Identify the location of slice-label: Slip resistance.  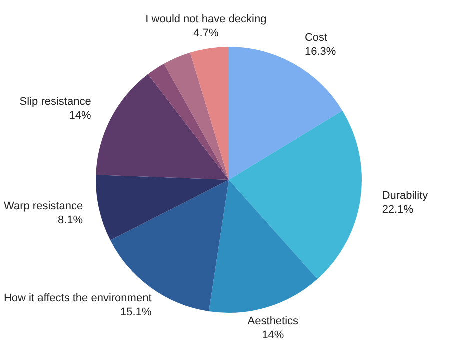
(56, 102).